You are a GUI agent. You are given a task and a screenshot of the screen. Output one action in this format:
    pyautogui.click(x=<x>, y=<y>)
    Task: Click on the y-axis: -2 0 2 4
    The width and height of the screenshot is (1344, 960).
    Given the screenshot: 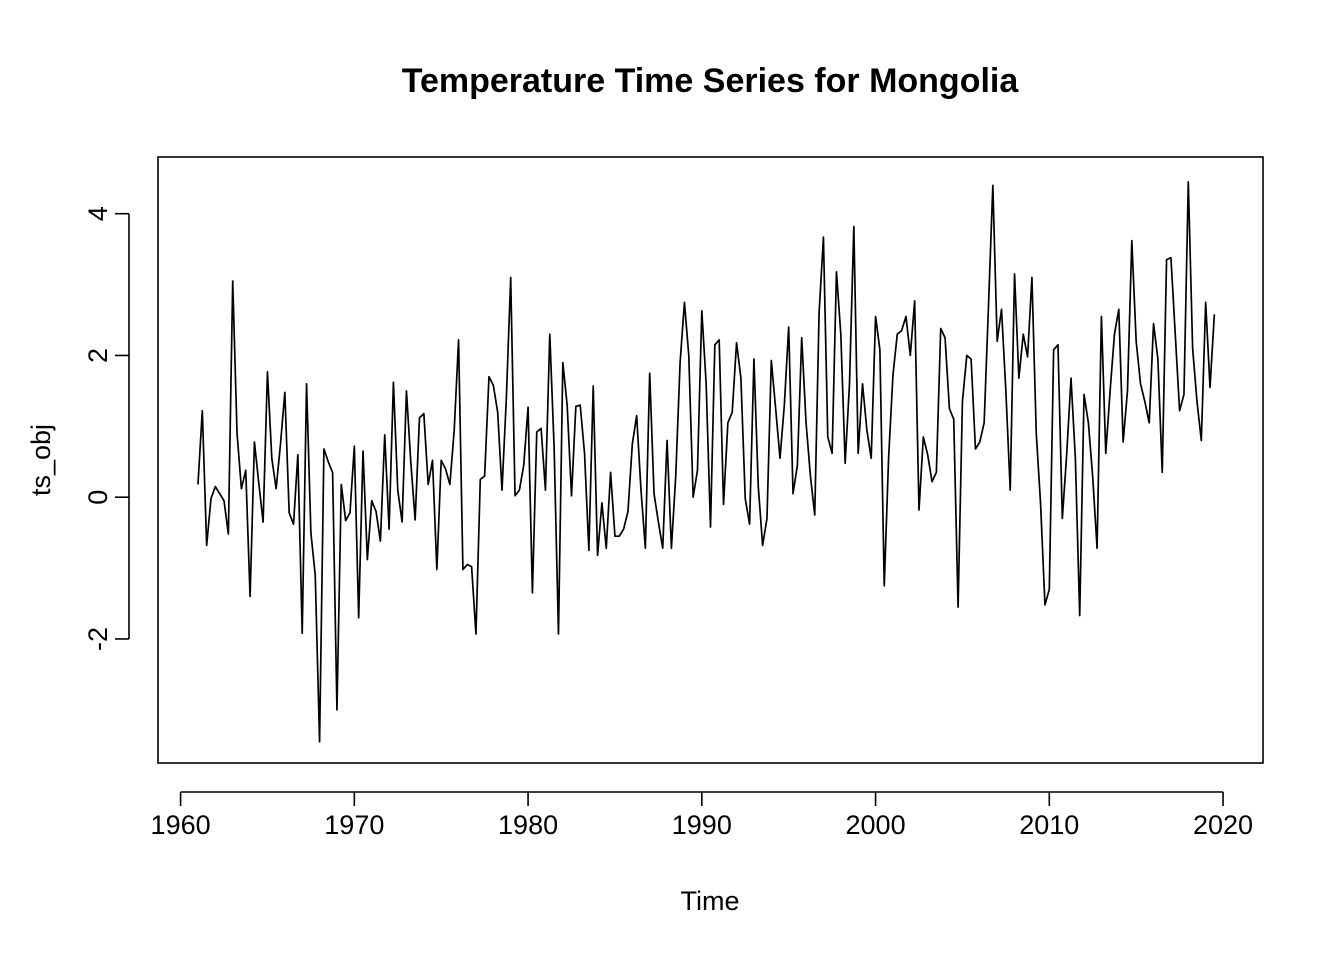 What is the action you would take?
    pyautogui.click(x=106, y=428)
    